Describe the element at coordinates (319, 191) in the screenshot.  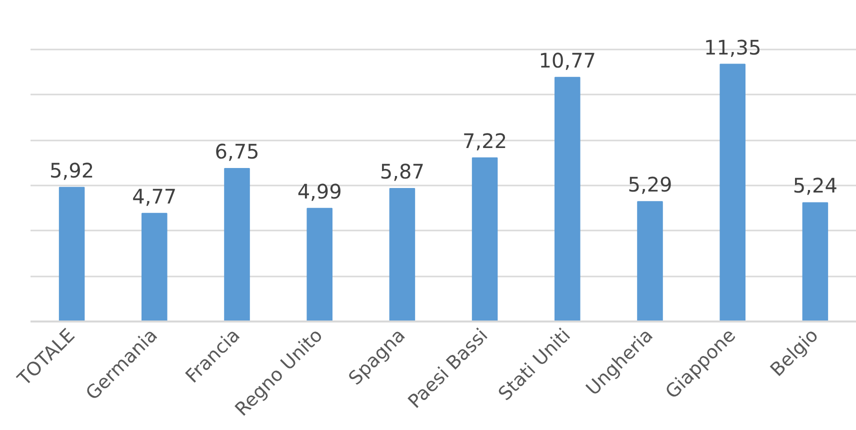
I see `data-label: 4,99` at that location.